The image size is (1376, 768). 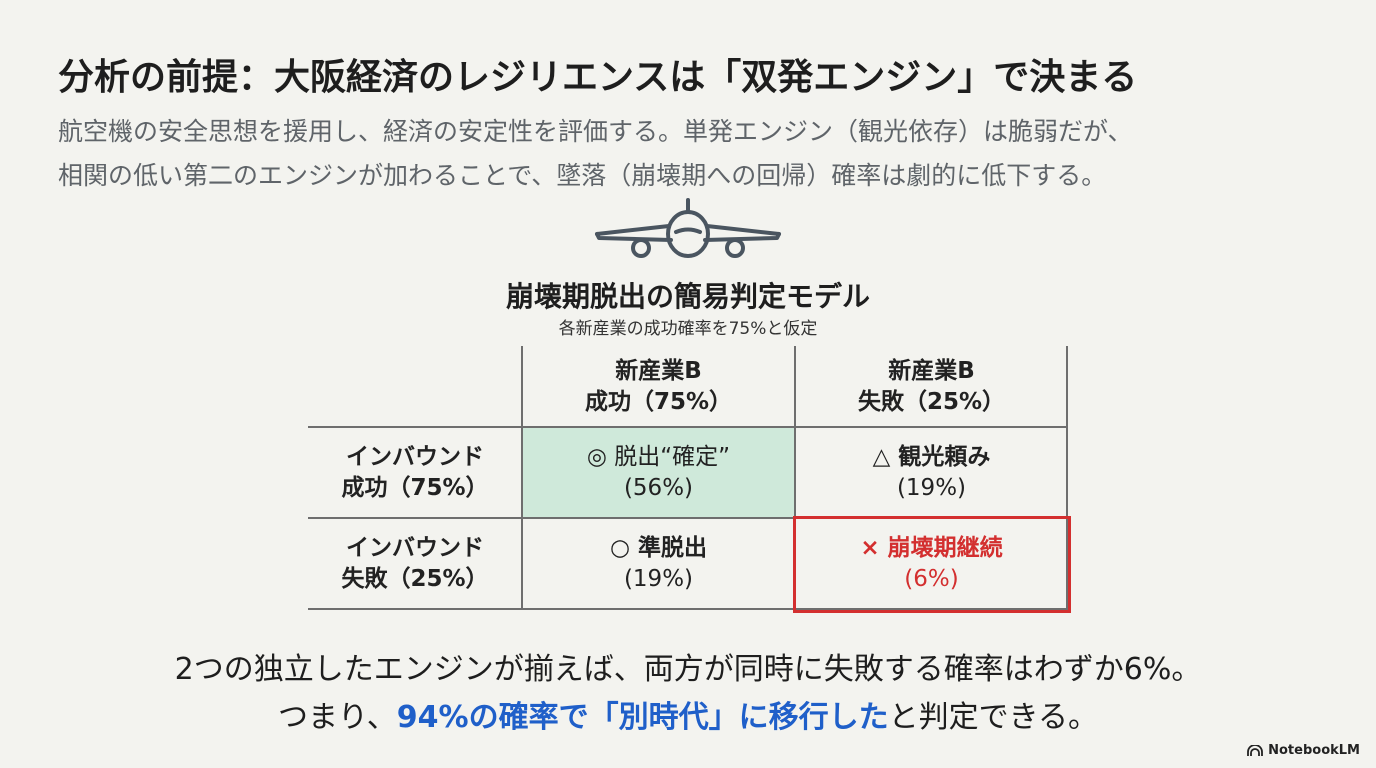 What do you see at coordinates (1255, 750) in the screenshot?
I see `notebooklm-icon` at bounding box center [1255, 750].